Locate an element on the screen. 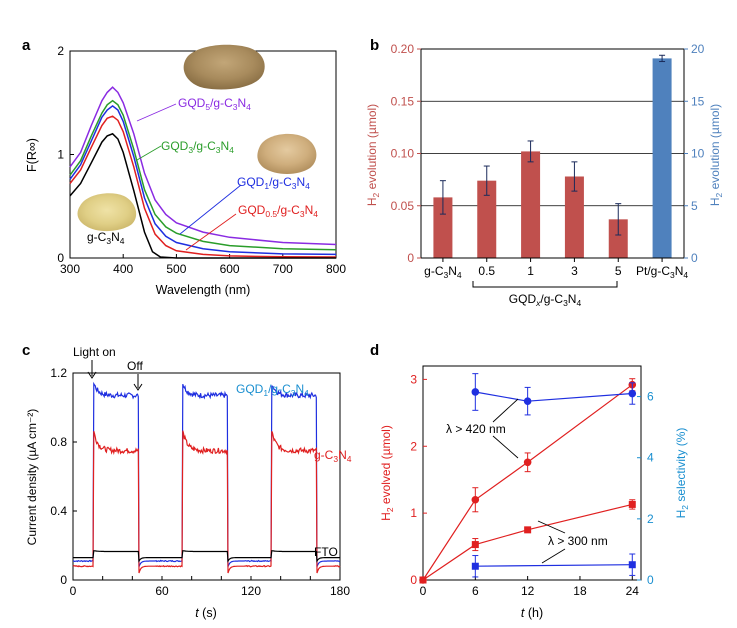 This screenshot has width=737, height=628. y-tick-label-b-right: 5 is located at coordinates (694, 206).